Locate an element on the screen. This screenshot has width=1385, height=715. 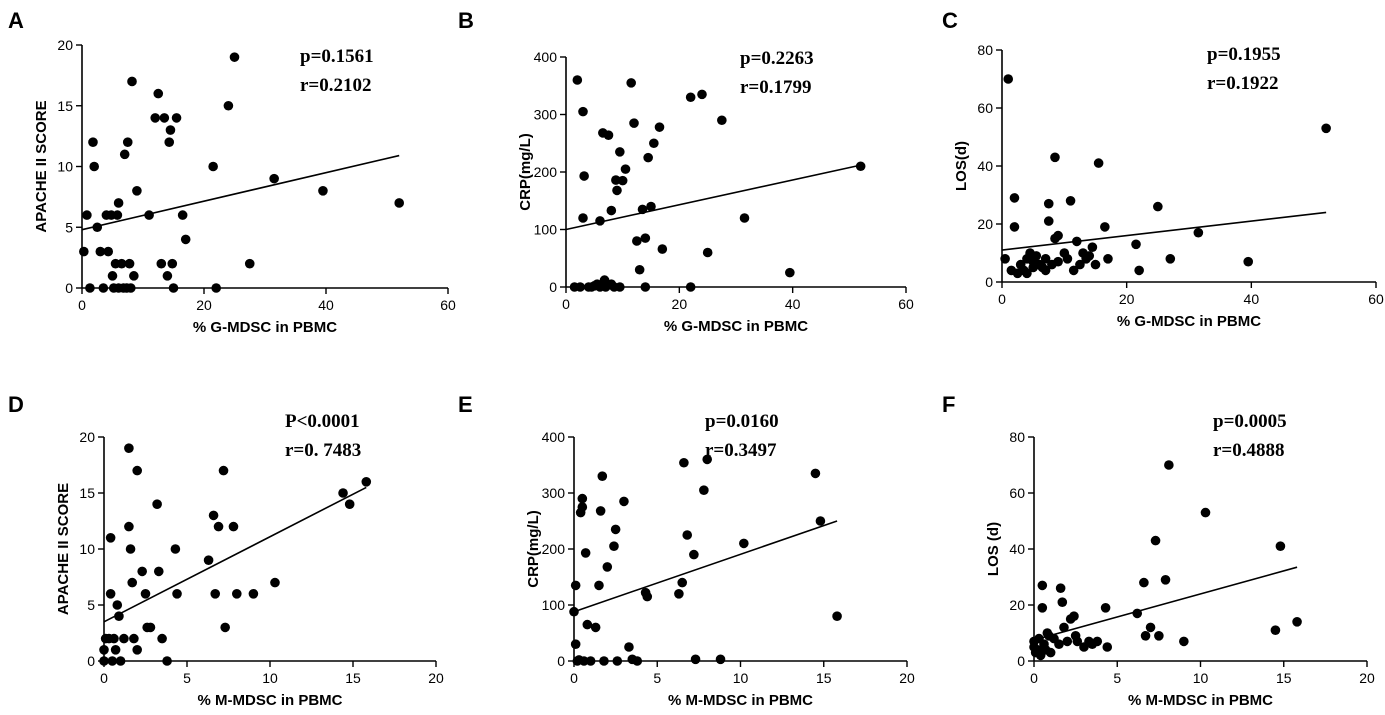
panel-b-x-axis-title: % G-MDSC in PBMC is located at coordinates (736, 326).